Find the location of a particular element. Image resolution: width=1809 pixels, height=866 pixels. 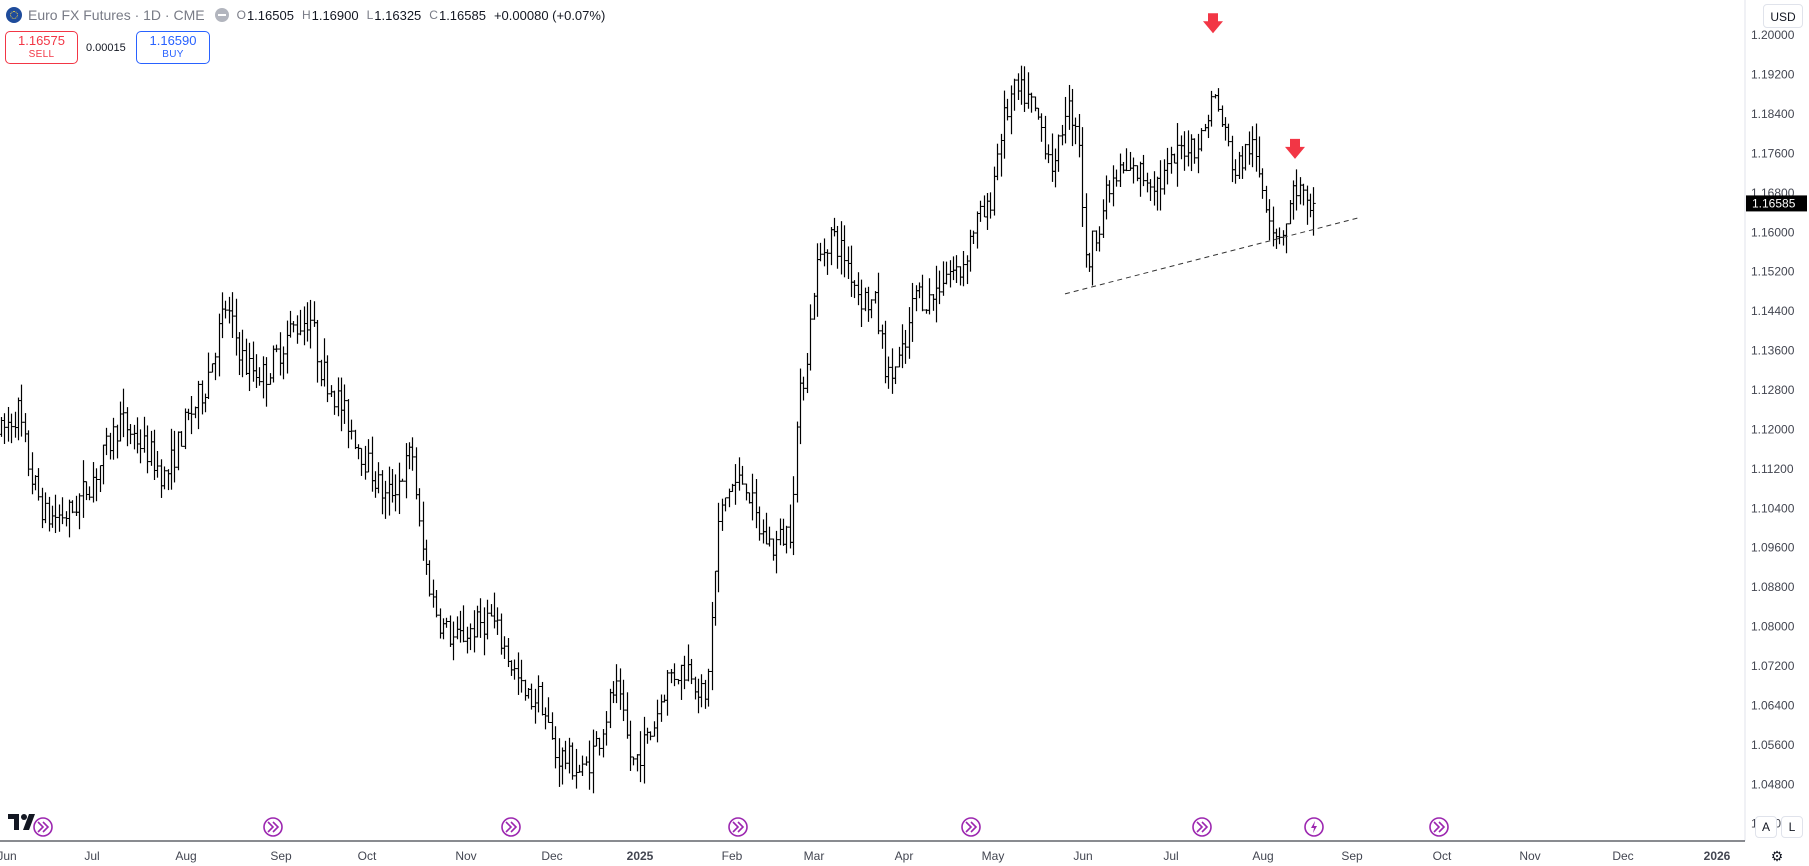

support-trendline is located at coordinates (1212, 255).